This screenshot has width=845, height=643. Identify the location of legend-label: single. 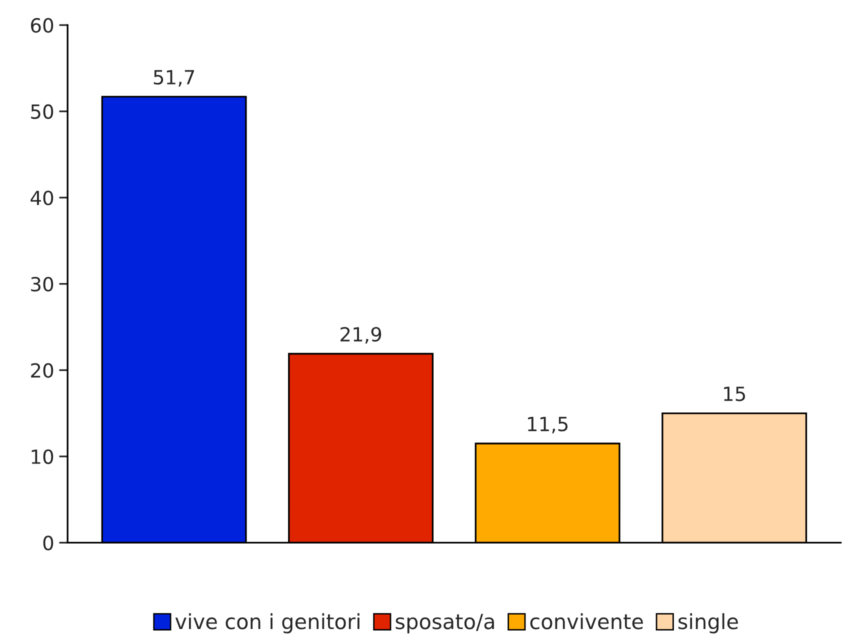
(708, 623).